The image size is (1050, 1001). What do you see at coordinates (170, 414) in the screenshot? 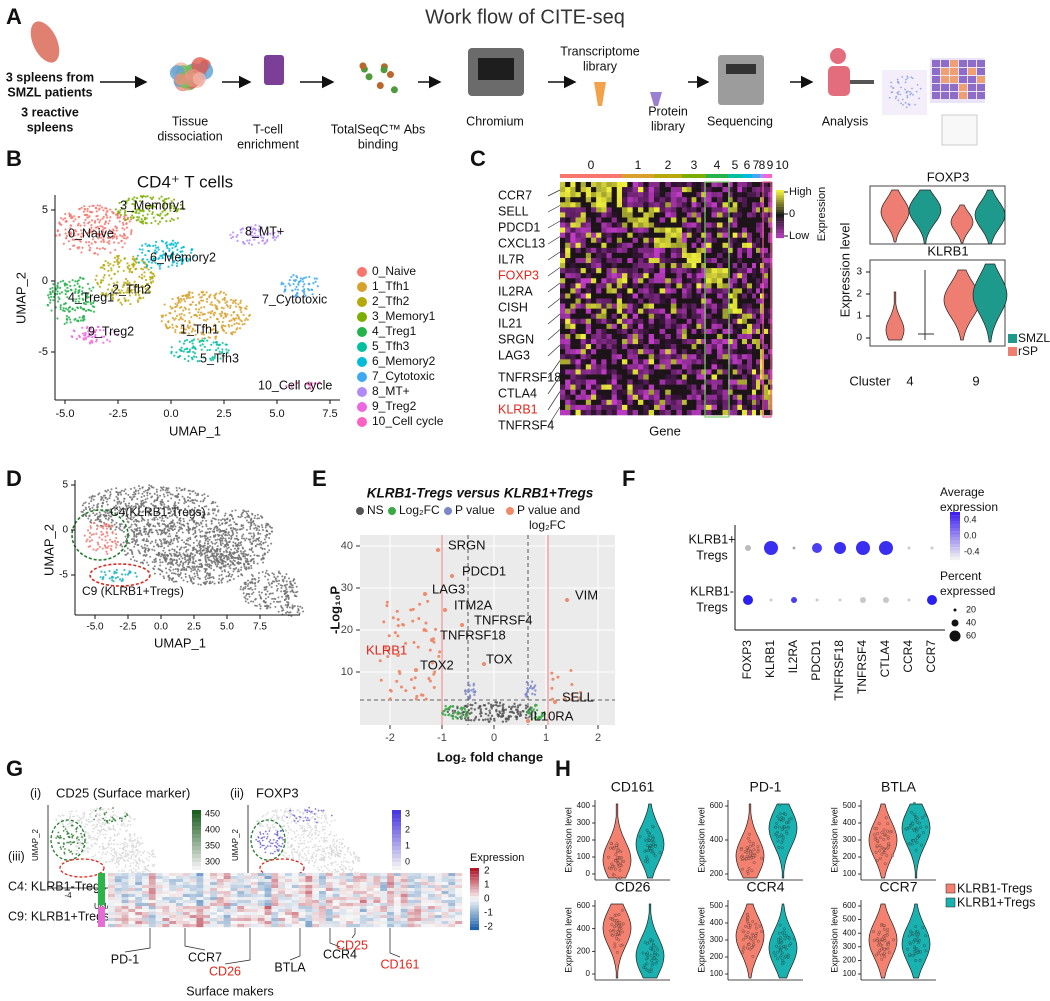
I see `x-tick-label: 0.0` at bounding box center [170, 414].